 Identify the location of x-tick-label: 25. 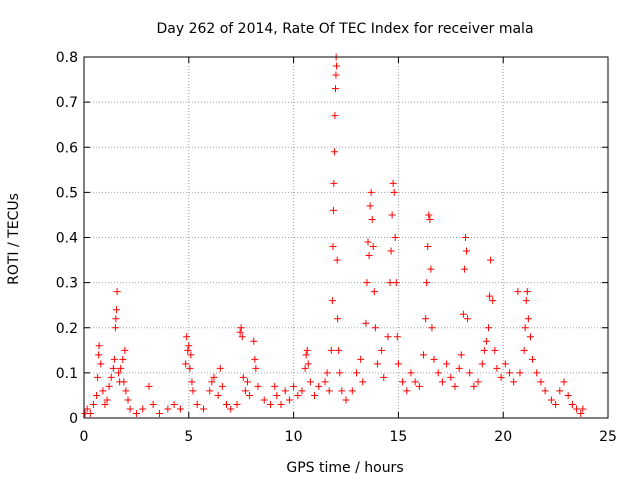
(608, 437).